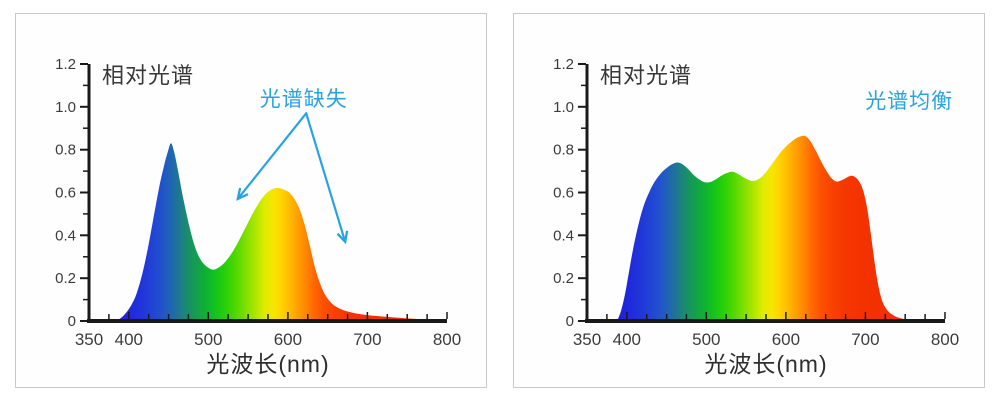  What do you see at coordinates (280, 232) in the screenshot?
I see `spectrum-curve` at bounding box center [280, 232].